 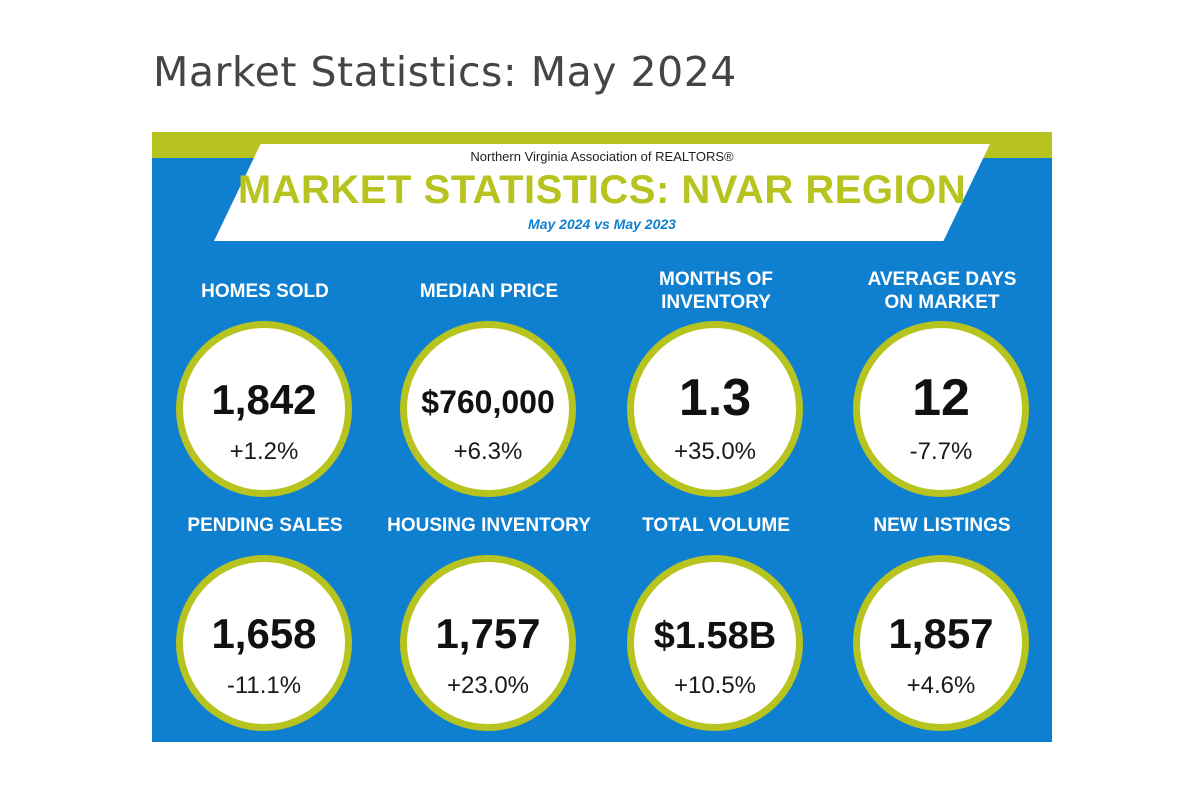 What do you see at coordinates (488, 402) in the screenshot?
I see `stat-value: $760,000` at bounding box center [488, 402].